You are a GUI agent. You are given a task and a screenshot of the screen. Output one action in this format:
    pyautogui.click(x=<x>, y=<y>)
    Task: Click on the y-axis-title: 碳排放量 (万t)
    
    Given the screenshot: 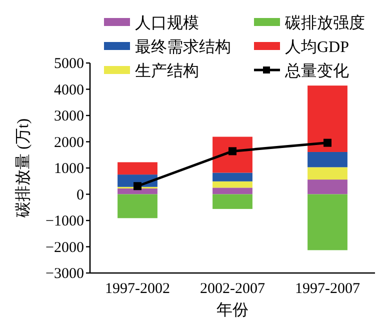 What is the action you would take?
    pyautogui.click(x=23, y=168)
    